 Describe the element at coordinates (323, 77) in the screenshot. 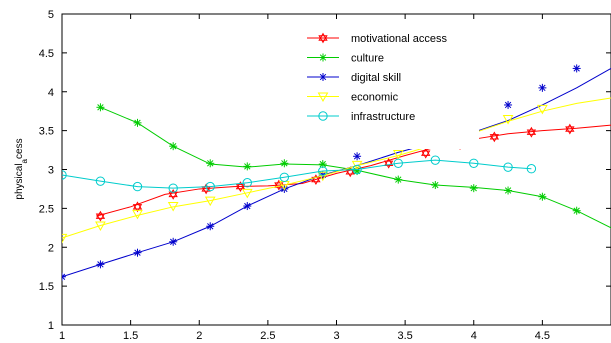

I see `legend-marker-digital-skill-stroke` at that location.